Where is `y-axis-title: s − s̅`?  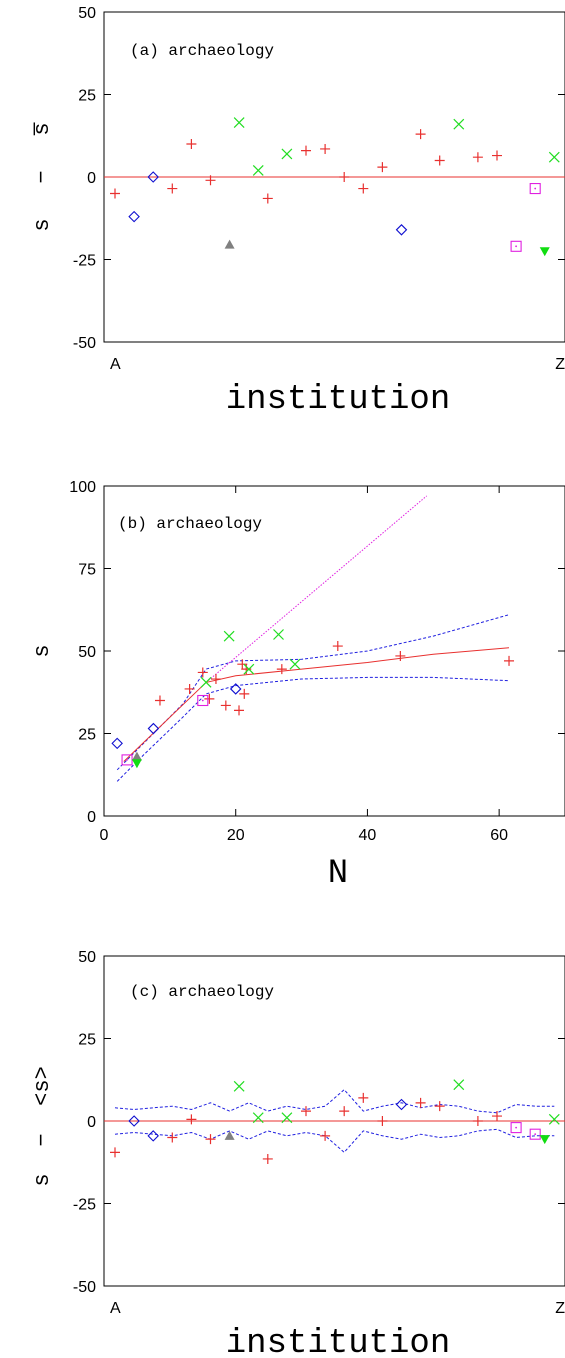 y-axis-title: s − s̅ is located at coordinates (42, 177).